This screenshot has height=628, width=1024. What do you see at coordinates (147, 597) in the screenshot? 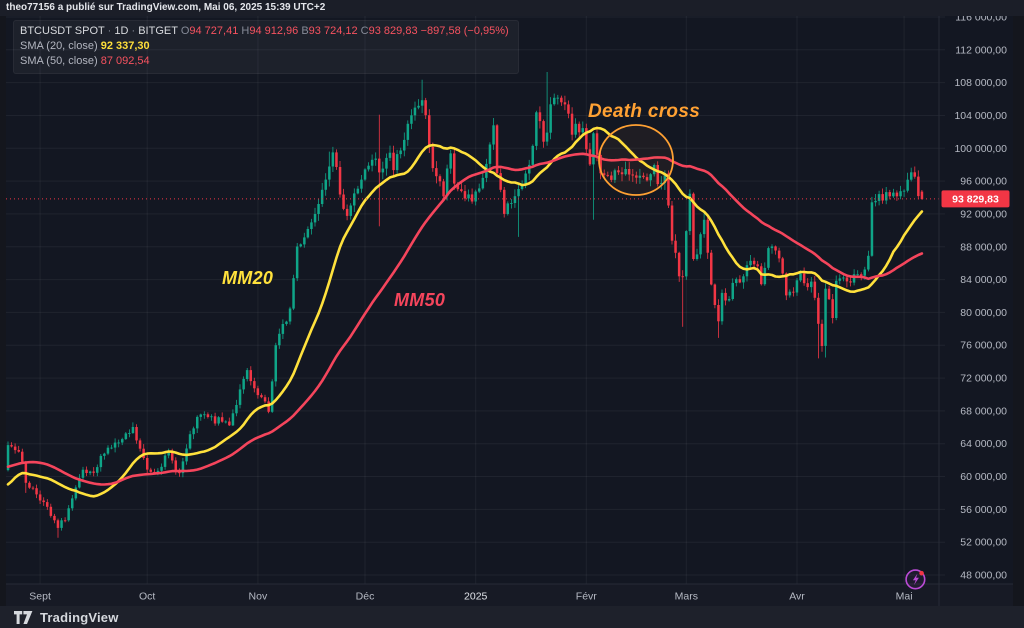
I see `svg-text: Oct` at bounding box center [147, 597].